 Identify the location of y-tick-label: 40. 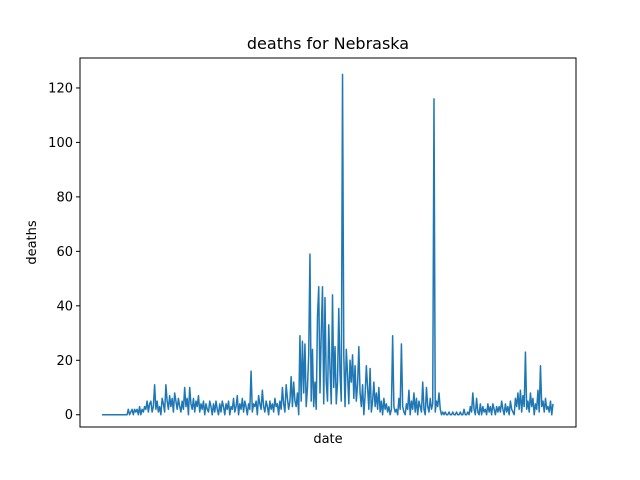
(64, 306).